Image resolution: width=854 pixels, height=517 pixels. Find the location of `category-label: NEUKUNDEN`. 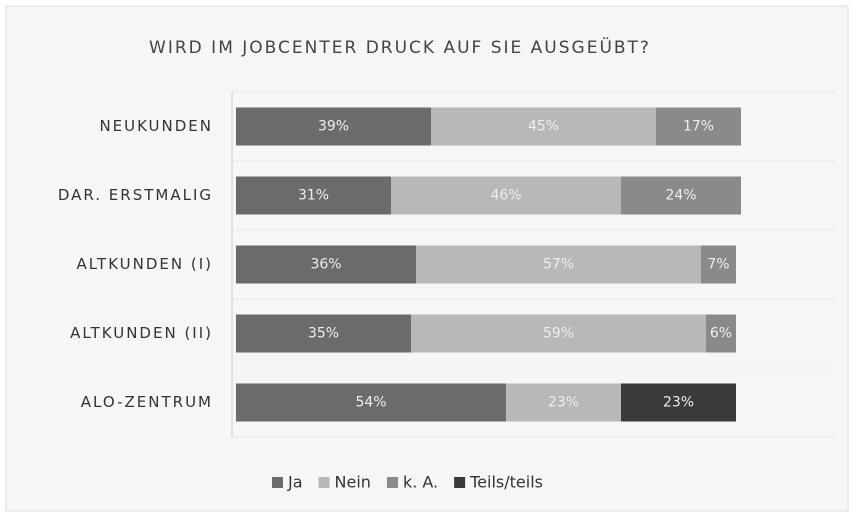

category-label: NEUKUNDEN is located at coordinates (156, 126).